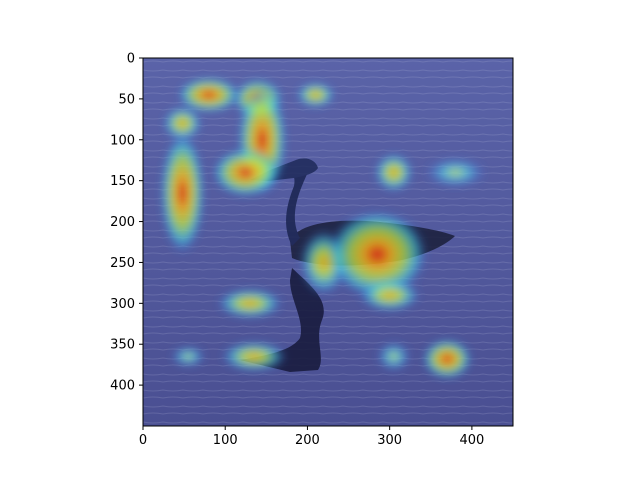 This screenshot has width=640, height=480. I want to click on y-tick-label: 100, so click(122, 140).